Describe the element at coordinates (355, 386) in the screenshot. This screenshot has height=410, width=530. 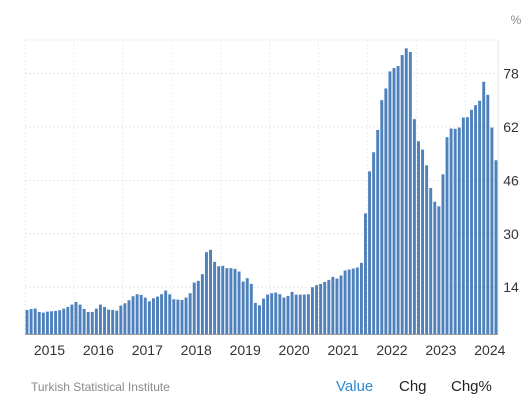
I see `tab-value: Value` at that location.